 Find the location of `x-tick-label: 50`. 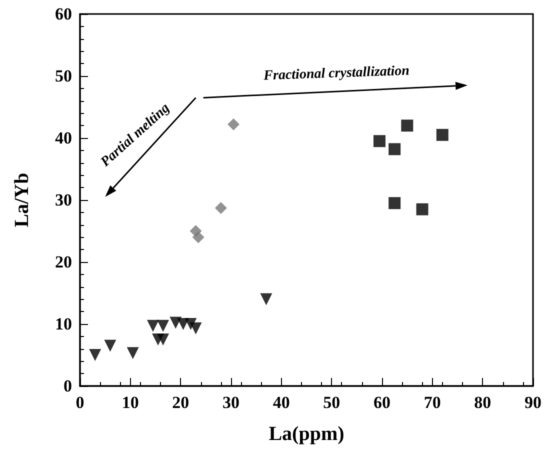

x-tick-label: 50 is located at coordinates (331, 402).